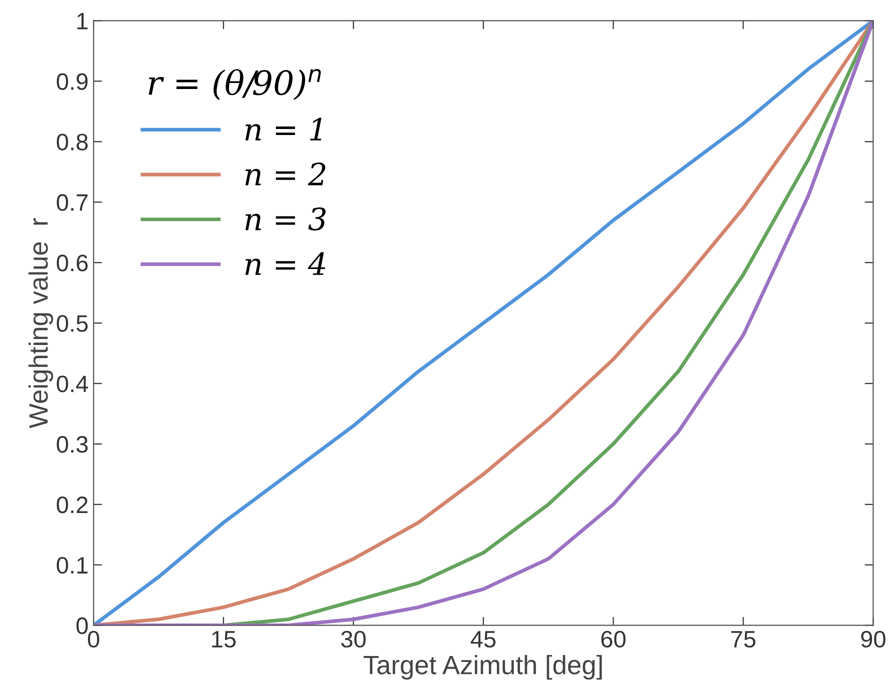 This screenshot has height=691, width=891. What do you see at coordinates (224, 639) in the screenshot?
I see `x-tick-label: 15` at bounding box center [224, 639].